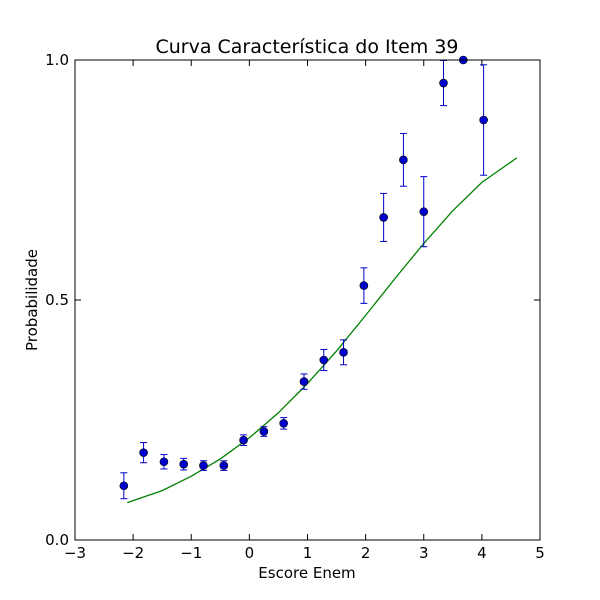  I want to click on y-tick-label: 0.5, so click(57, 300).